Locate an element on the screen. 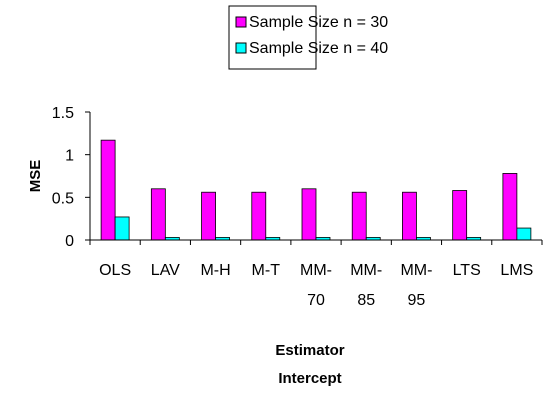  bar-2-lms is located at coordinates (524, 234).